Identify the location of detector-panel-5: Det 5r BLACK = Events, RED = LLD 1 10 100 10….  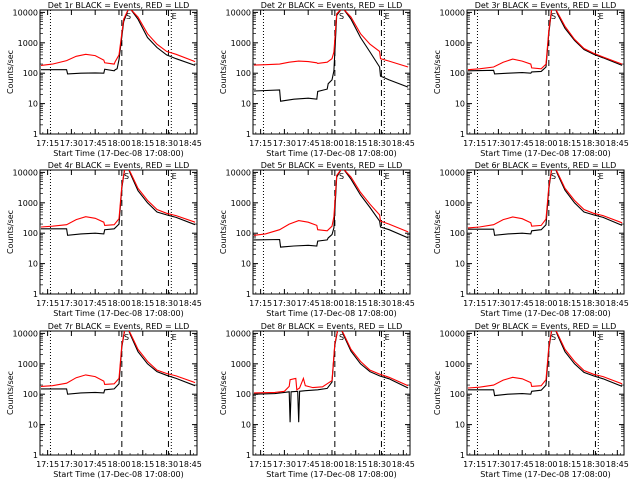
(317, 239).